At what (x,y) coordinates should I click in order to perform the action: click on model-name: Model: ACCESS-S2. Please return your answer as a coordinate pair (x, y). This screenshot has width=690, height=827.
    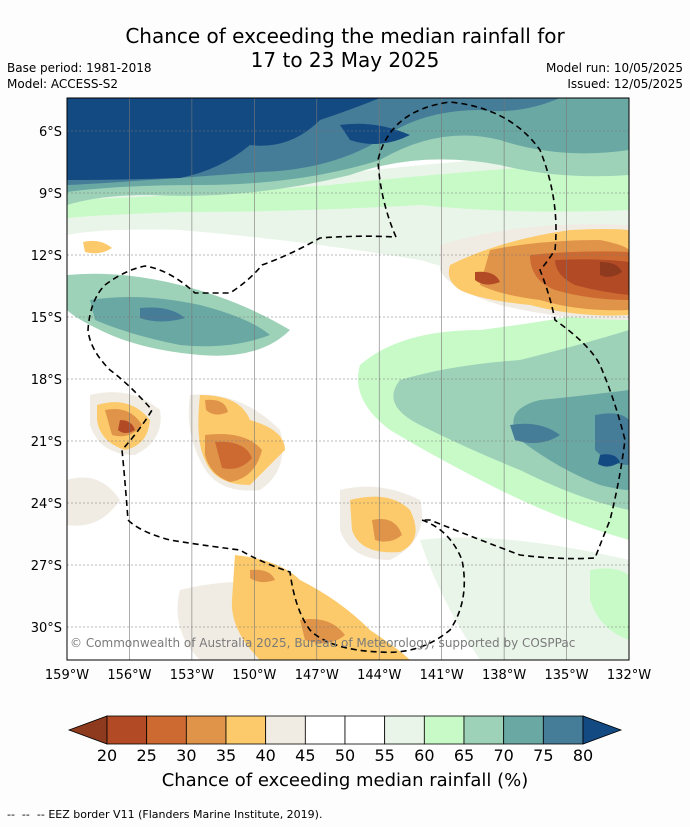
    Looking at the image, I should click on (63, 84).